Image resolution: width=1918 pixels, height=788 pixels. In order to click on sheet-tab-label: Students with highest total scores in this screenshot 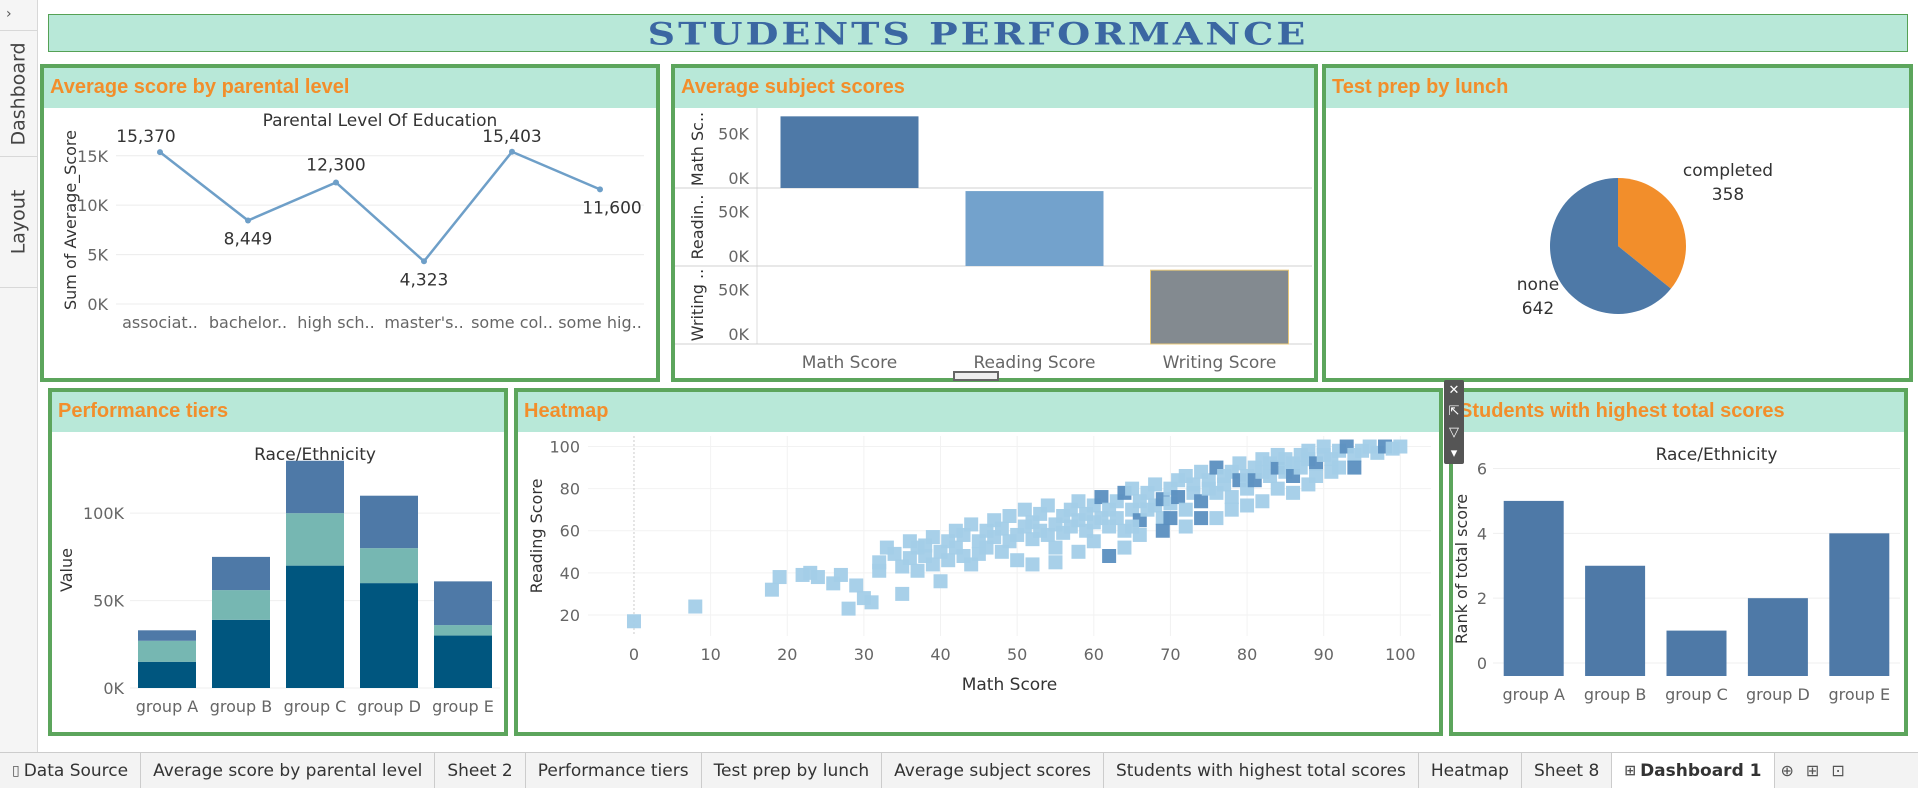, I will do `click(1260, 770)`.